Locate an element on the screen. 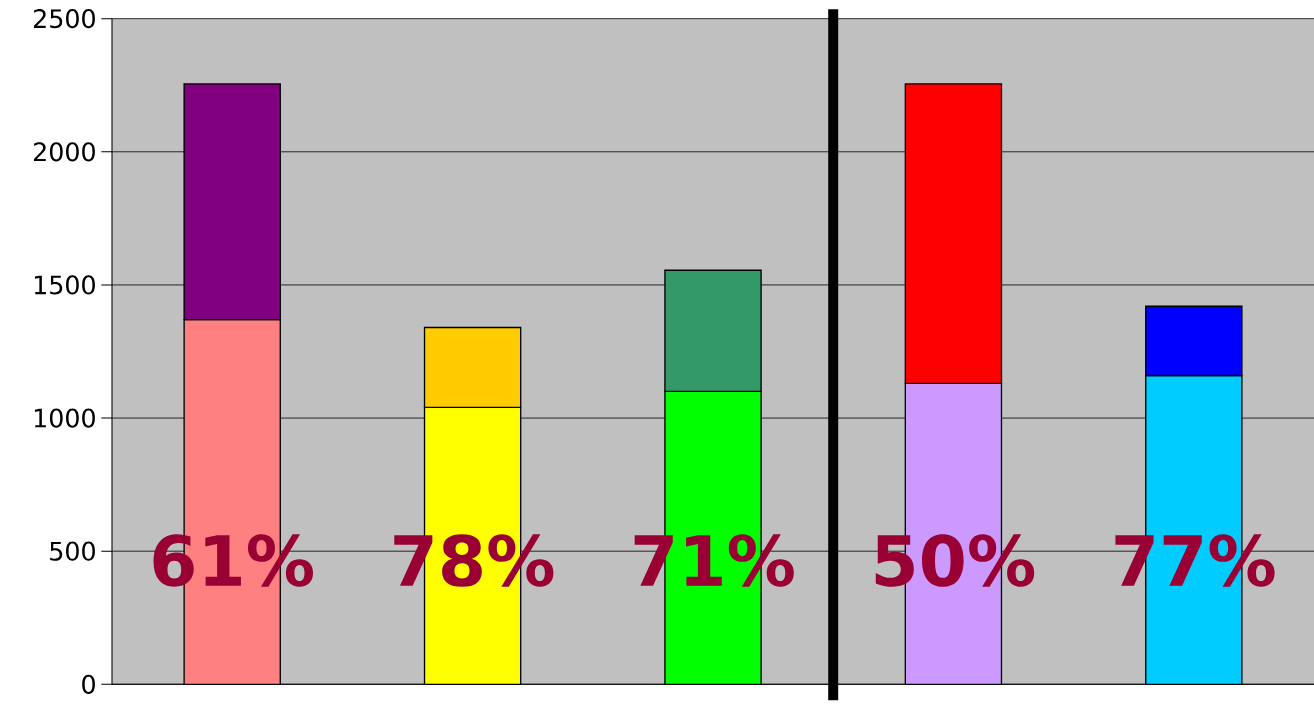 This screenshot has height=711, width=1314. y-tick-label: 2500 is located at coordinates (64, 19).